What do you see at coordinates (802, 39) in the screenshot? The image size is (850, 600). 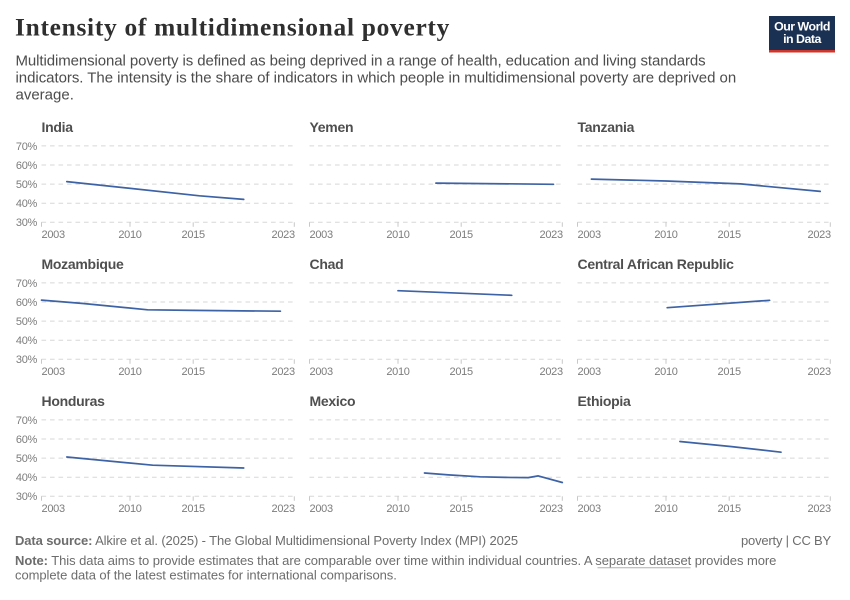 I see `svg-text: in Data` at bounding box center [802, 39].